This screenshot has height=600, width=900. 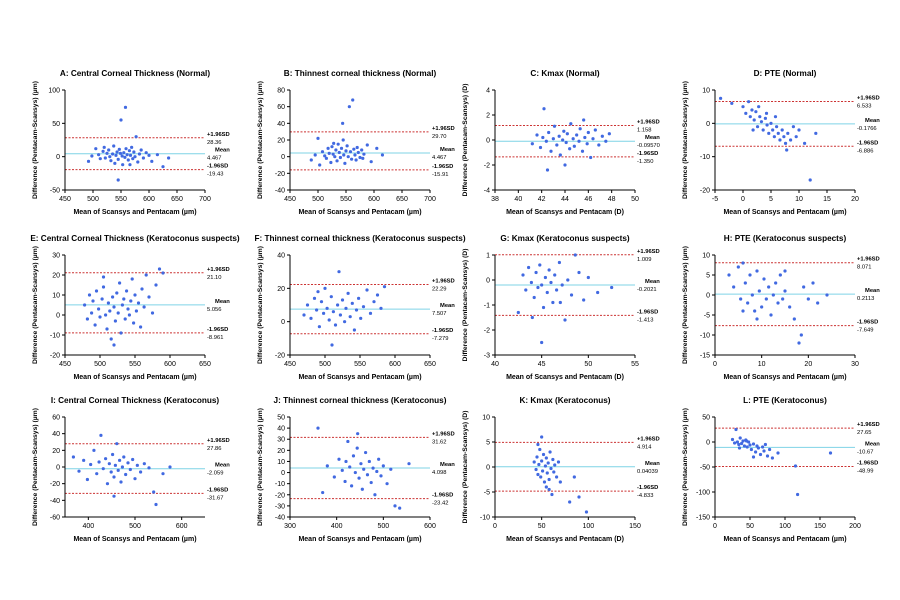 I want to click on lower-limit-label: -1.96SD, so click(x=647, y=488).